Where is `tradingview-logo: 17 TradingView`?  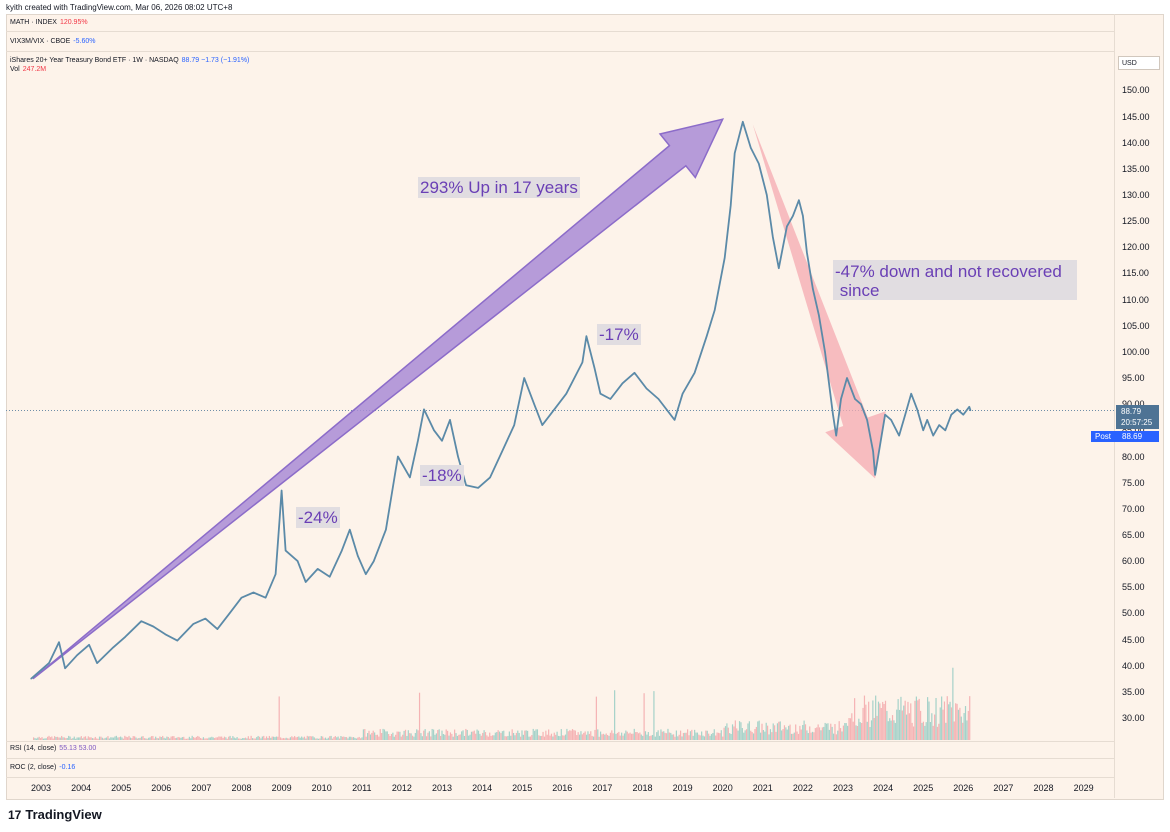 tradingview-logo: 17 TradingView is located at coordinates (55, 814).